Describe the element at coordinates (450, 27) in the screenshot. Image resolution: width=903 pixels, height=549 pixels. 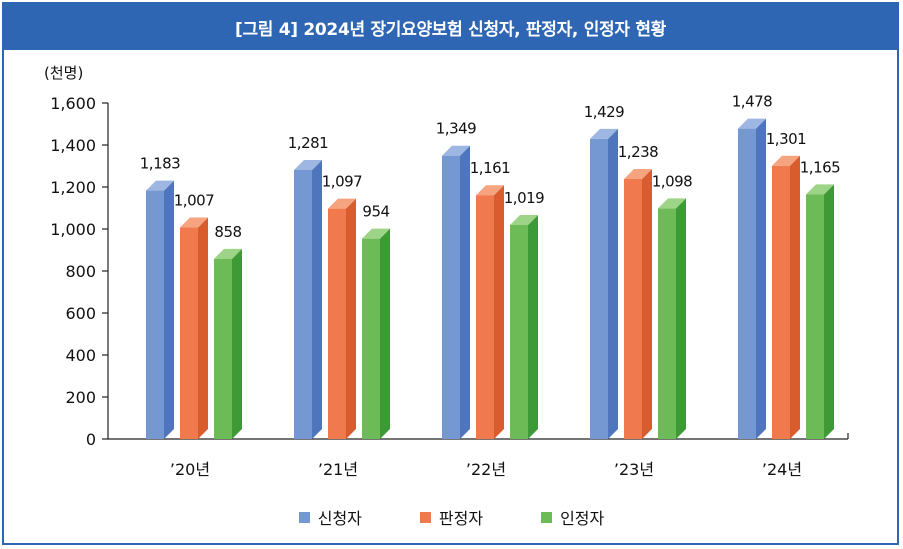
I see `chart-title: [그림 4] 2024년 장기요양보험 신청자, 판정자, 인정자 현황` at that location.